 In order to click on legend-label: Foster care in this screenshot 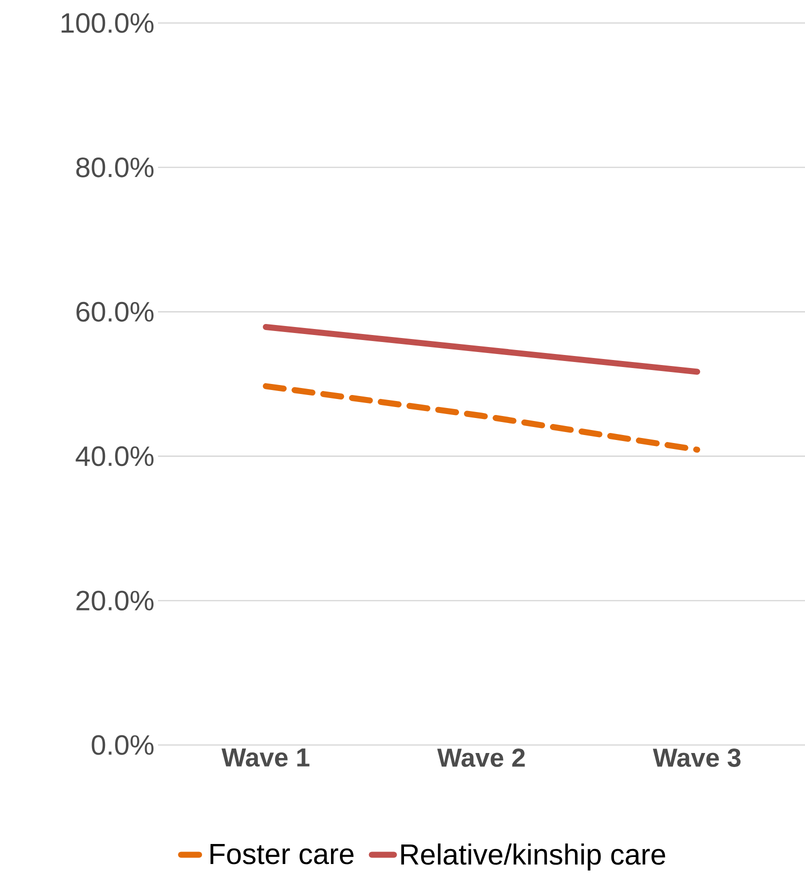, I will do `click(282, 854)`.